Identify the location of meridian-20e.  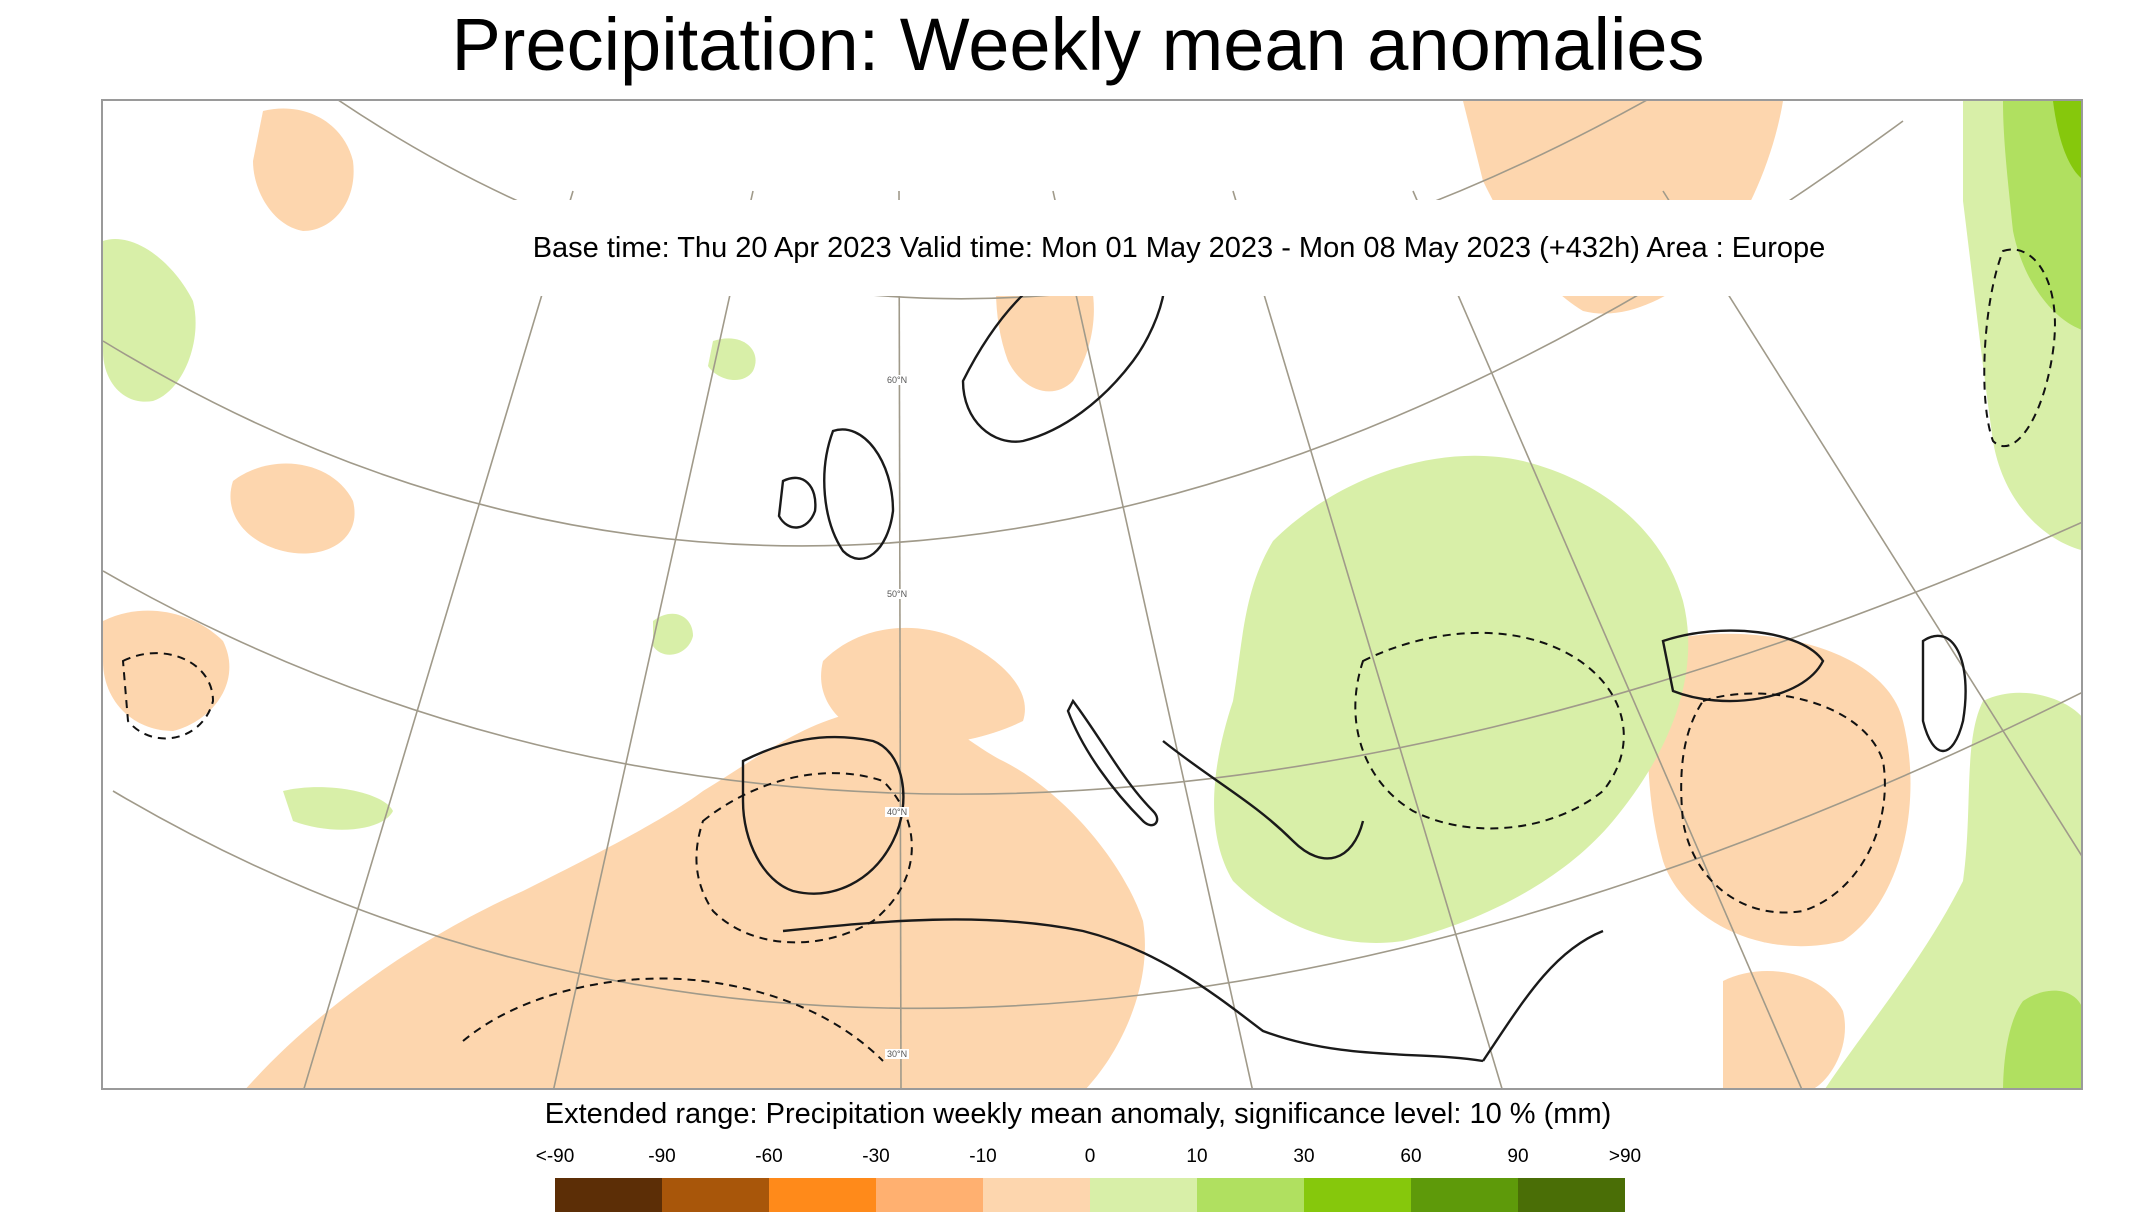
(1367, 639).